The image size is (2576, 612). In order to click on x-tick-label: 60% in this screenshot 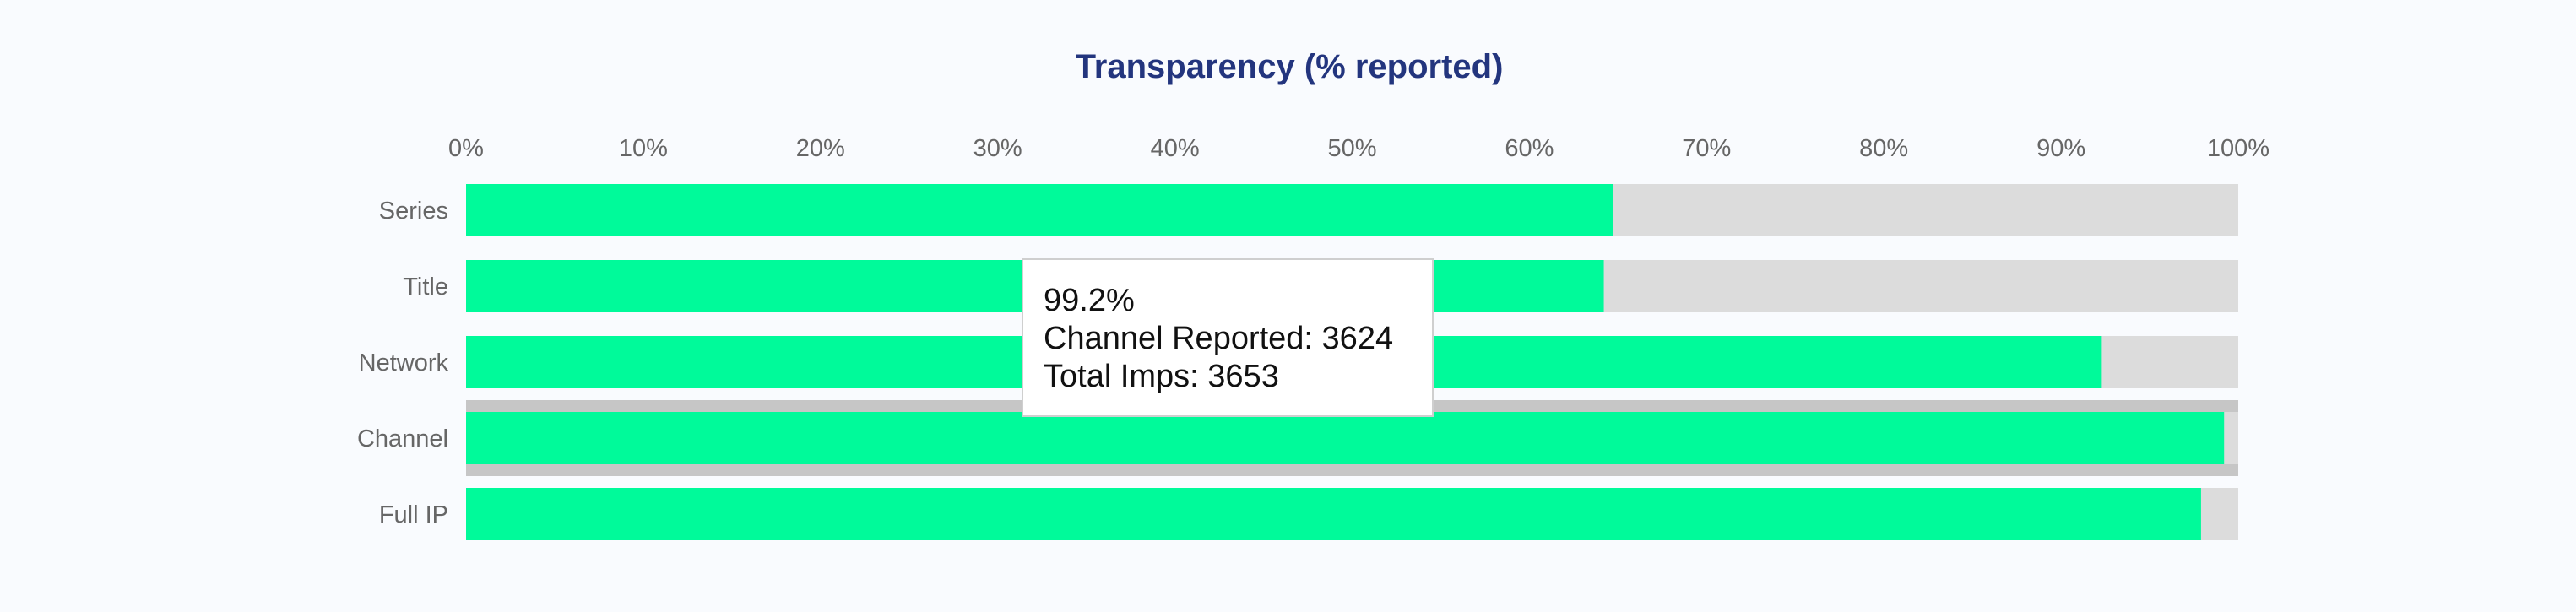, I will do `click(1529, 148)`.